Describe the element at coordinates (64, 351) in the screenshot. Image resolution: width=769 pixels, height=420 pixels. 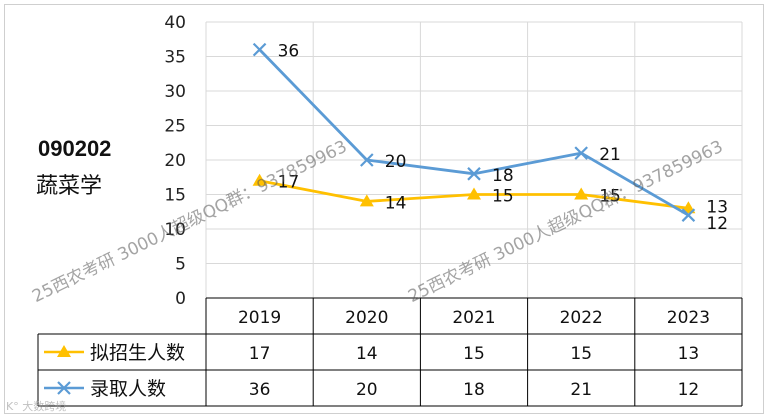
I see `legend-marker-triangle` at that location.